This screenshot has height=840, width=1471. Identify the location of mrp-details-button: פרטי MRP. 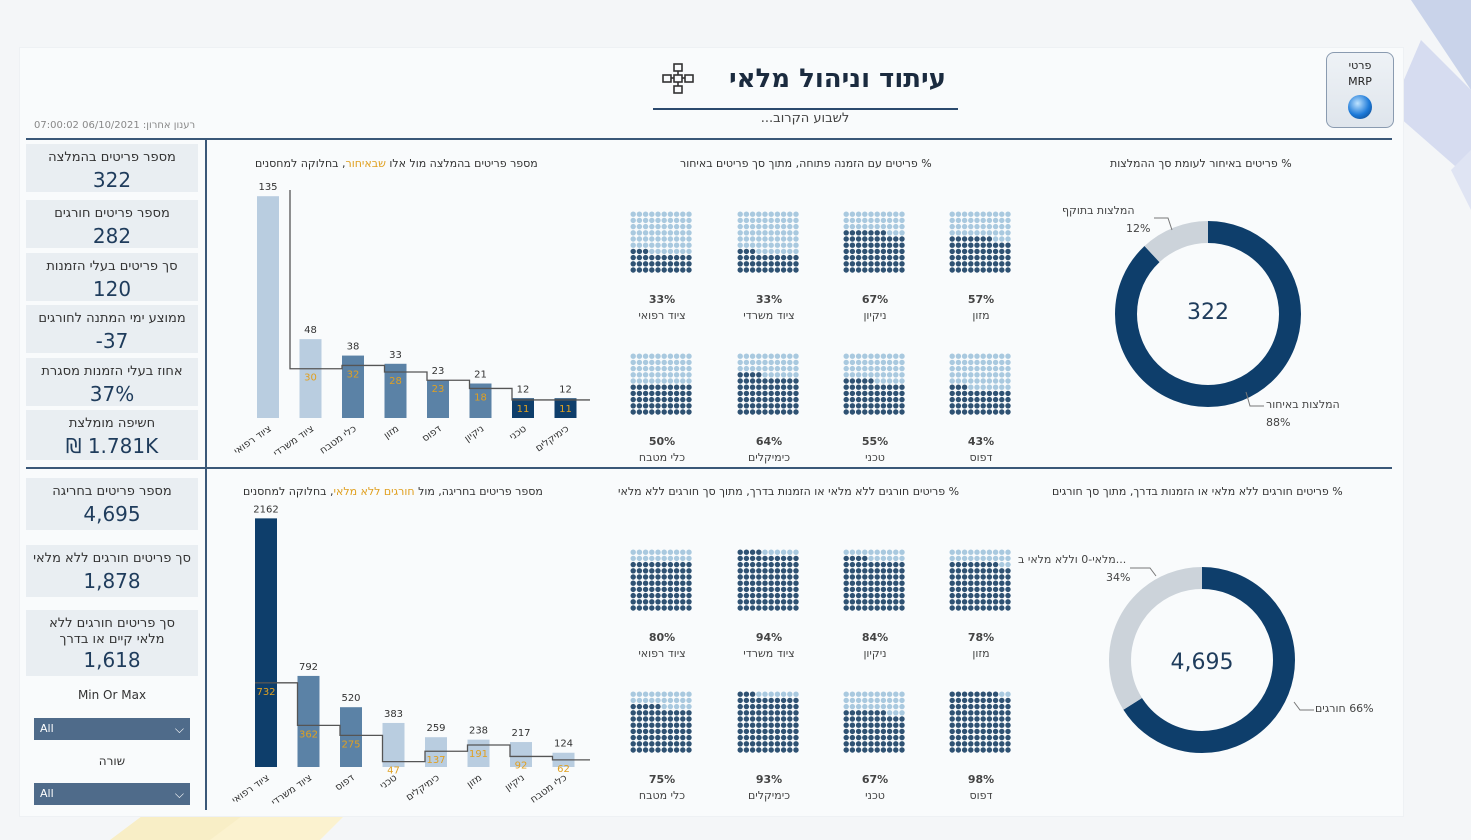
(1360, 90).